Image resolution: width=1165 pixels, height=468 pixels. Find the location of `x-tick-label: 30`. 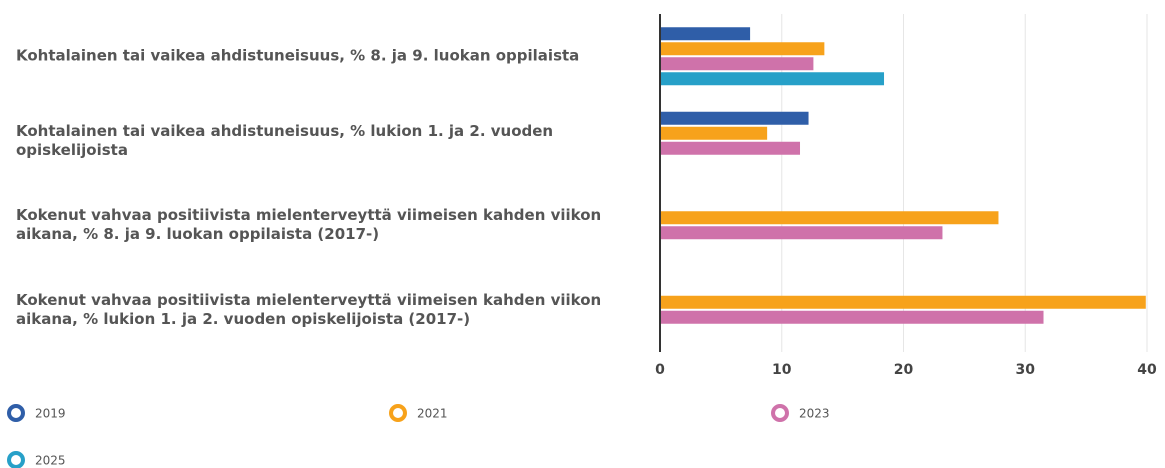

x-tick-label: 30 is located at coordinates (1026, 370).